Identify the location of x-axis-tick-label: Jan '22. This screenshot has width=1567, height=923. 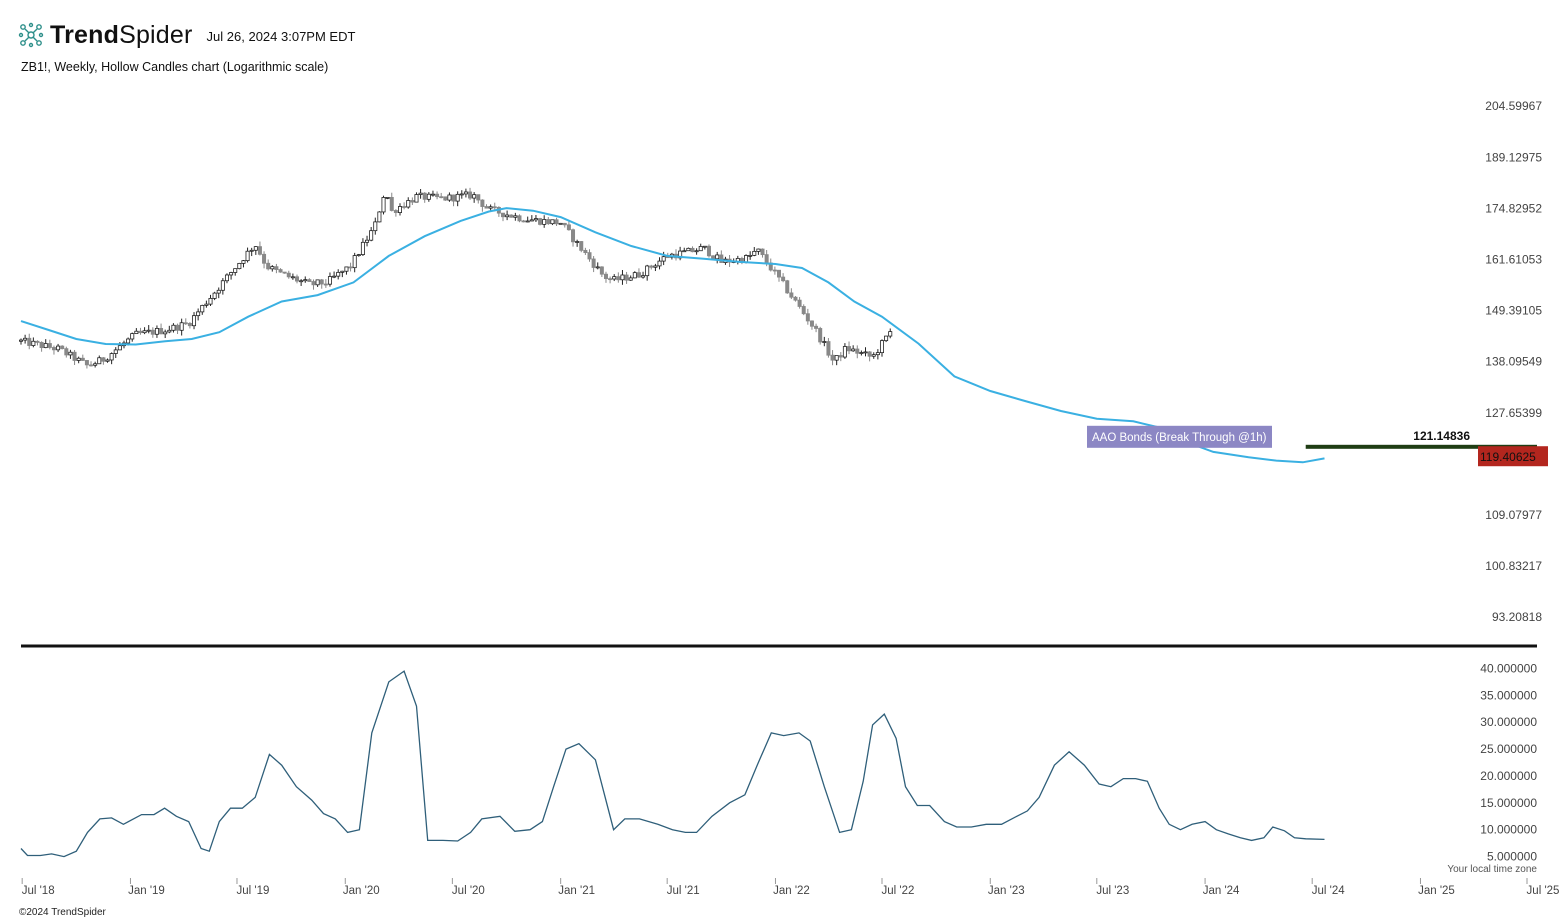
(791, 891).